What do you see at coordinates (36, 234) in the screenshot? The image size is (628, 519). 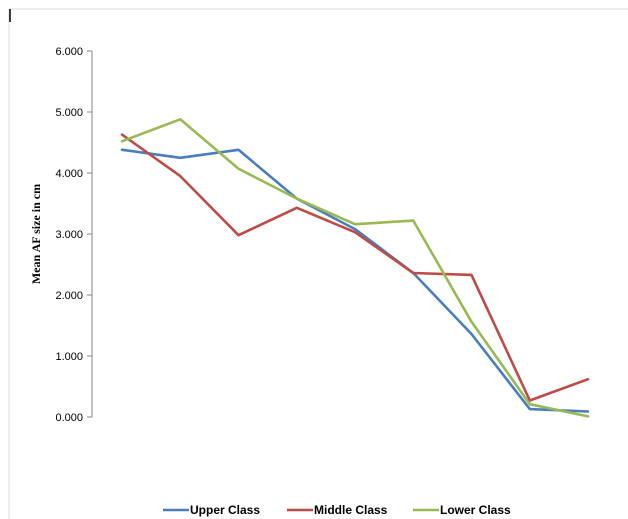 I see `y-axis-title: Mean AF size in cm` at bounding box center [36, 234].